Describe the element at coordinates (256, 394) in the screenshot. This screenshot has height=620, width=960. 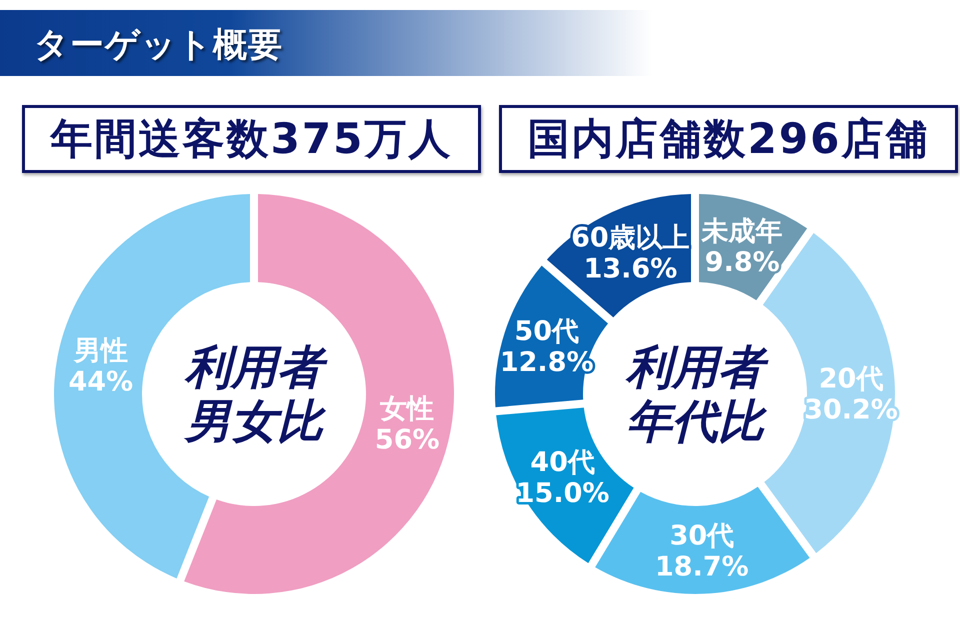
I see `text: 利用者男女比` at that location.